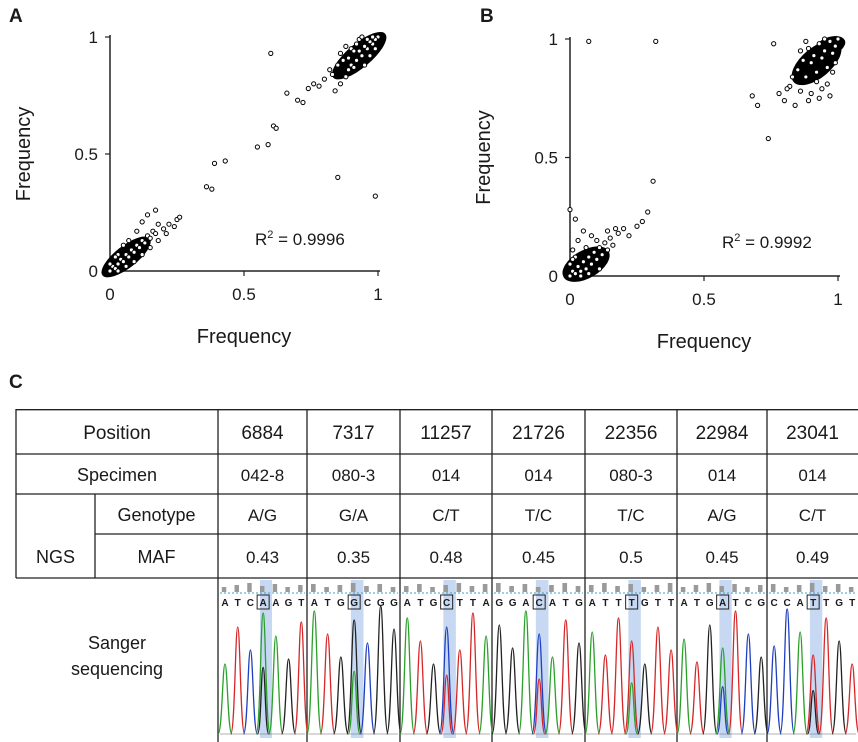  Describe the element at coordinates (721, 515) in the screenshot. I see `genotype-cell: A/G` at that location.